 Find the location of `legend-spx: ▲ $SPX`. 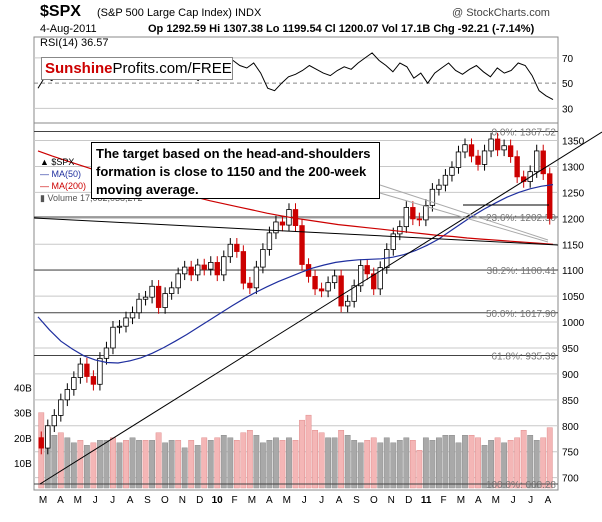

legend-spx: ▲ $SPX is located at coordinates (57, 162).